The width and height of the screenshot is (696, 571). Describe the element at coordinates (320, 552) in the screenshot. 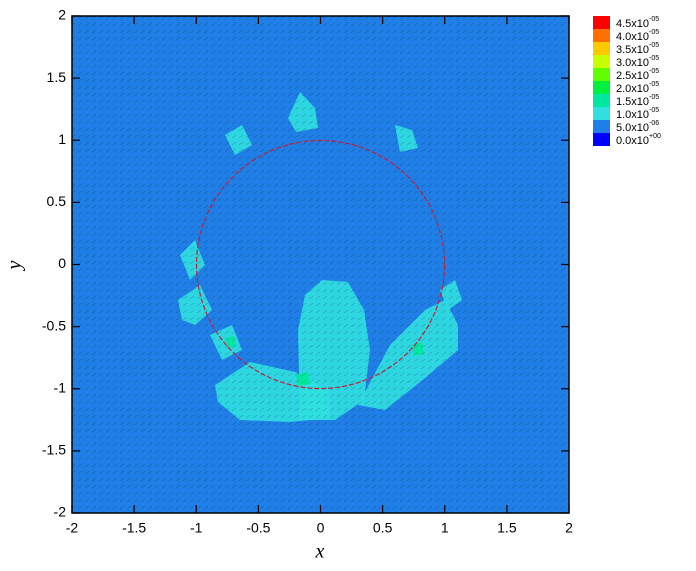

I see `x-axis-label: x` at that location.